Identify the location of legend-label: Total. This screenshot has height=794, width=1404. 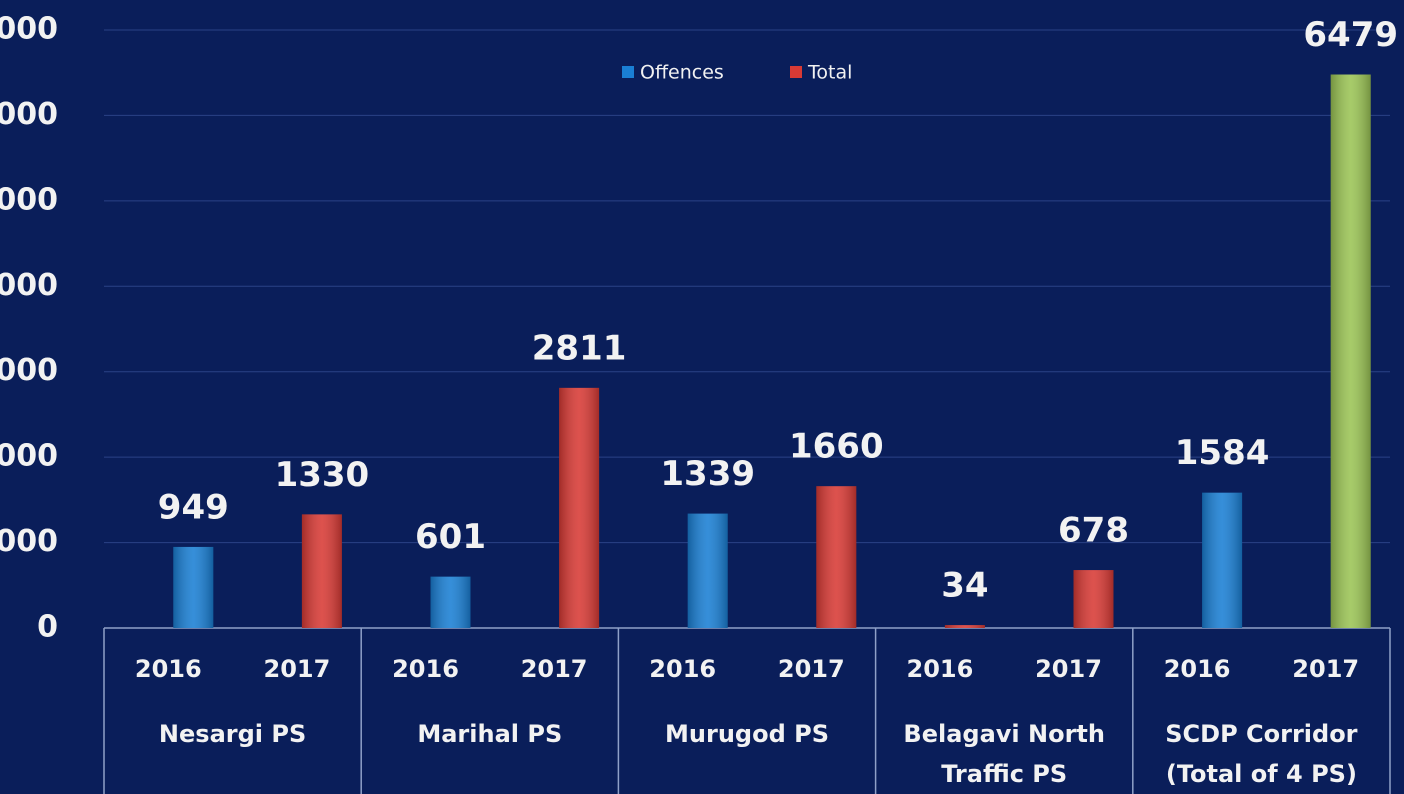
(829, 73).